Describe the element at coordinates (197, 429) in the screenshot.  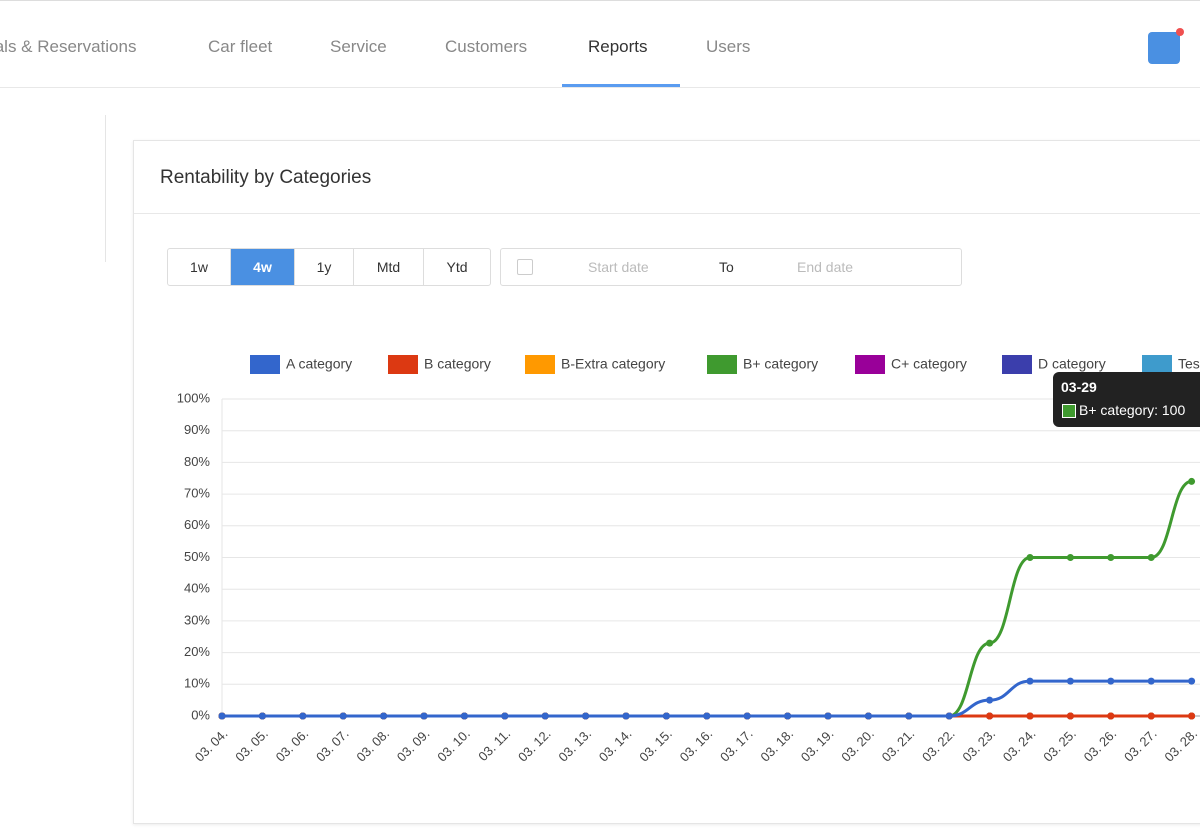
I see `y-tick-label: 90%` at that location.